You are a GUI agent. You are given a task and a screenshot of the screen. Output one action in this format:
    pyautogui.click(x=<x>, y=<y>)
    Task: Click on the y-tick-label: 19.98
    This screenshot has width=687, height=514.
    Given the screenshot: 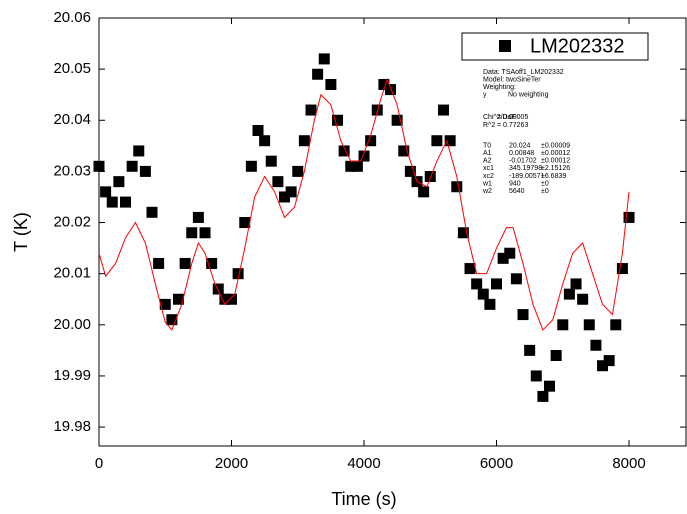 What is the action you would take?
    pyautogui.click(x=72, y=426)
    